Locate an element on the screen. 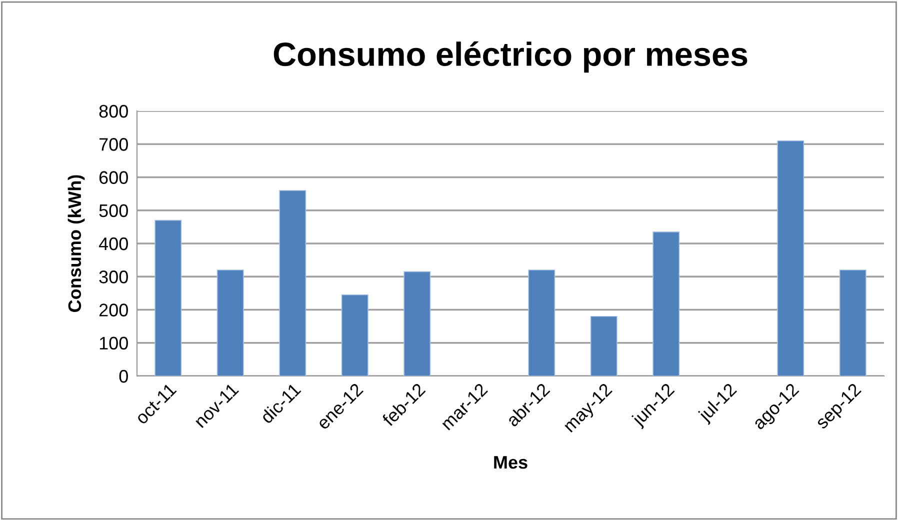 The image size is (898, 521). y-tick-label: 400 is located at coordinates (113, 243).